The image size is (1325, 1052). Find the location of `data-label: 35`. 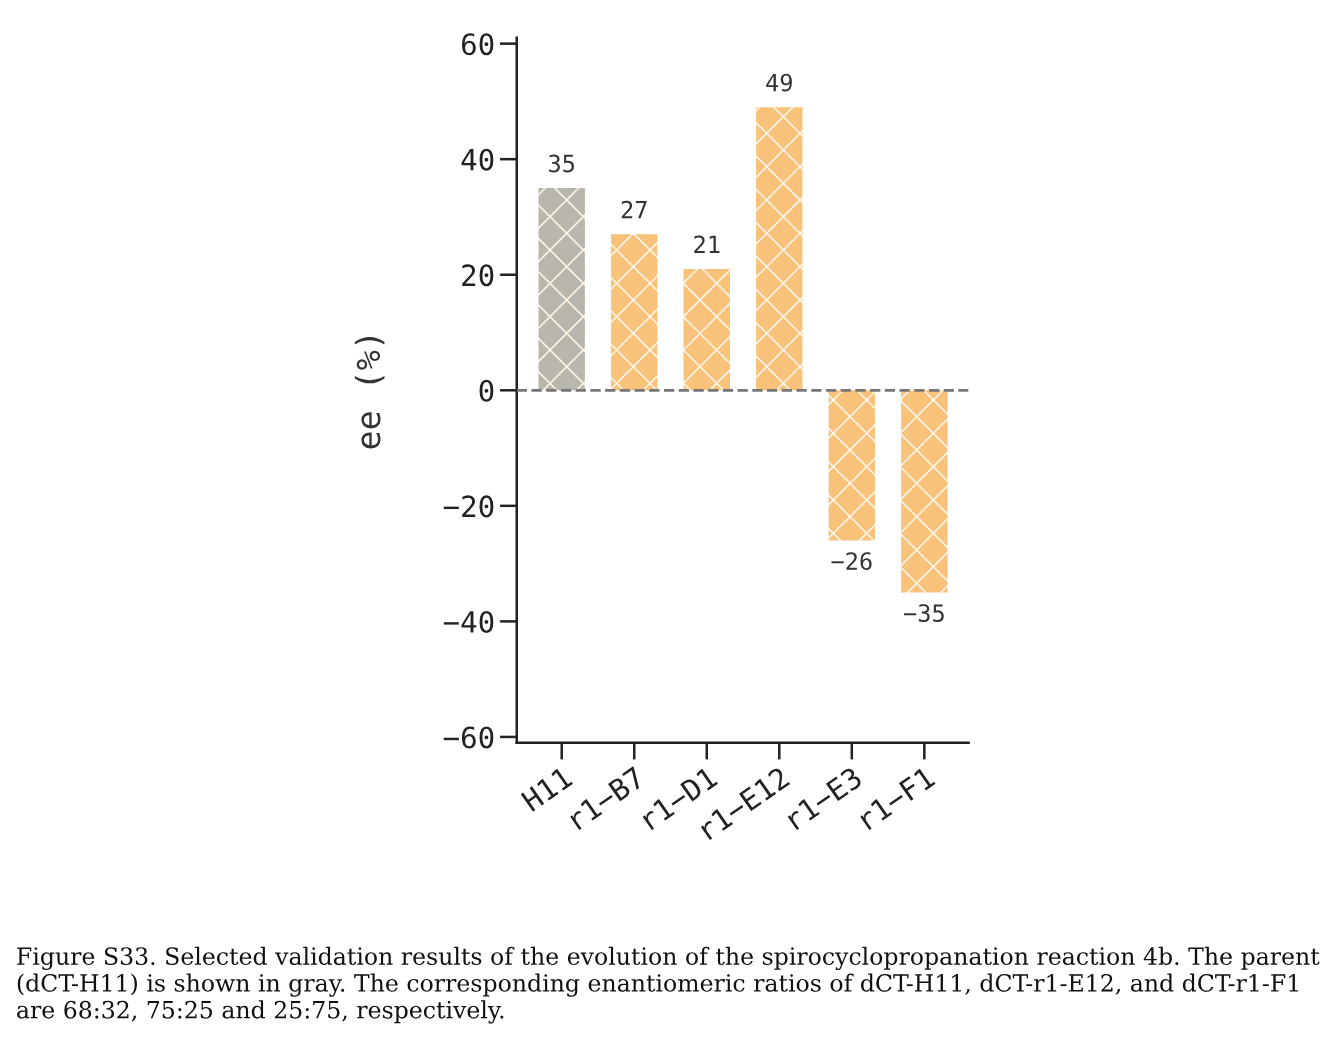

data-label: 35 is located at coordinates (562, 163).